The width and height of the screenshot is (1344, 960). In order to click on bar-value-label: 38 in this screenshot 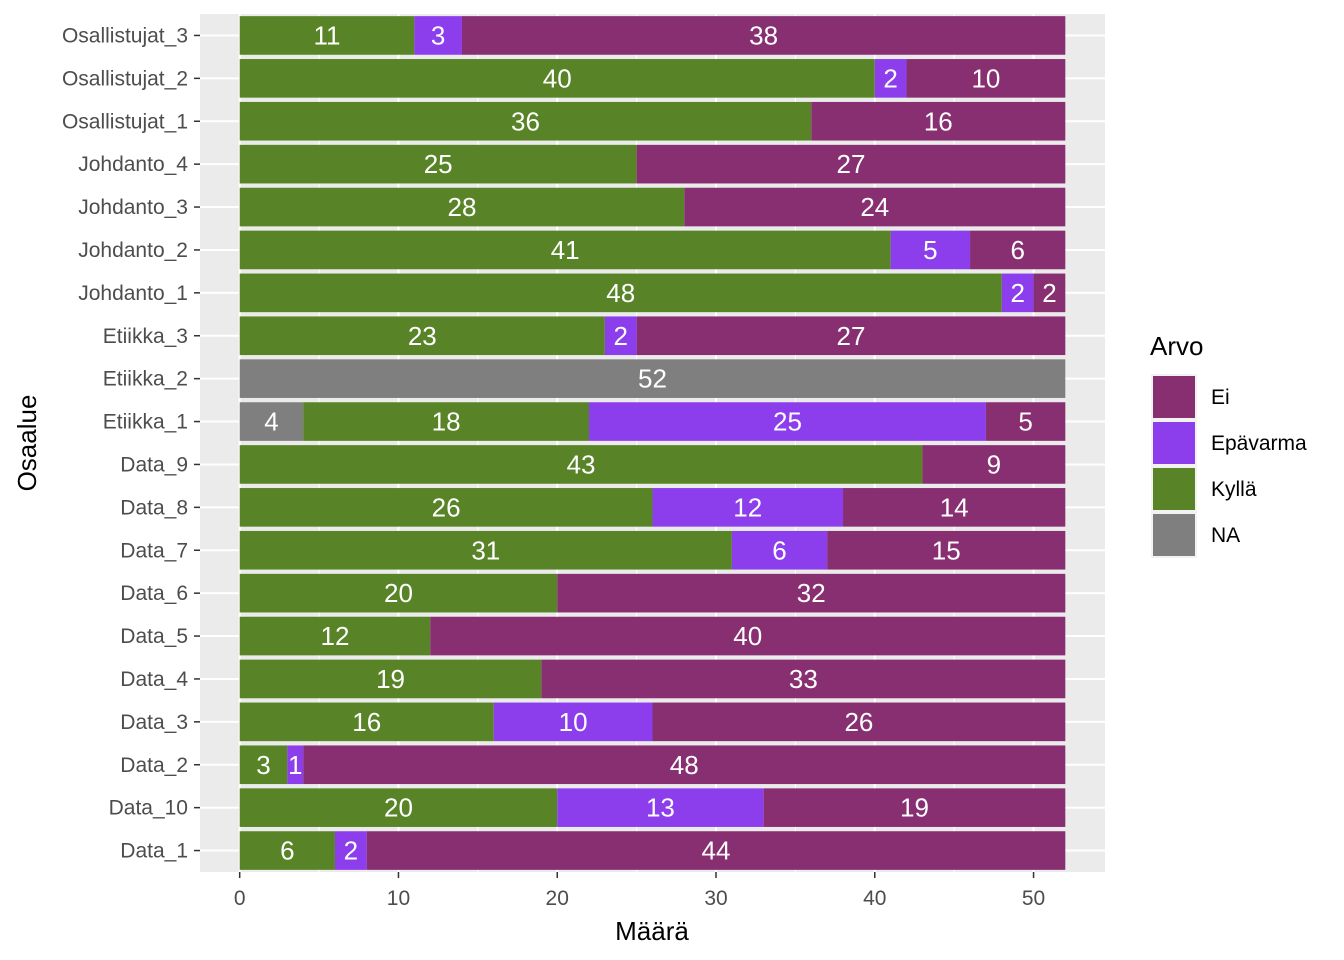, I will do `click(763, 35)`.